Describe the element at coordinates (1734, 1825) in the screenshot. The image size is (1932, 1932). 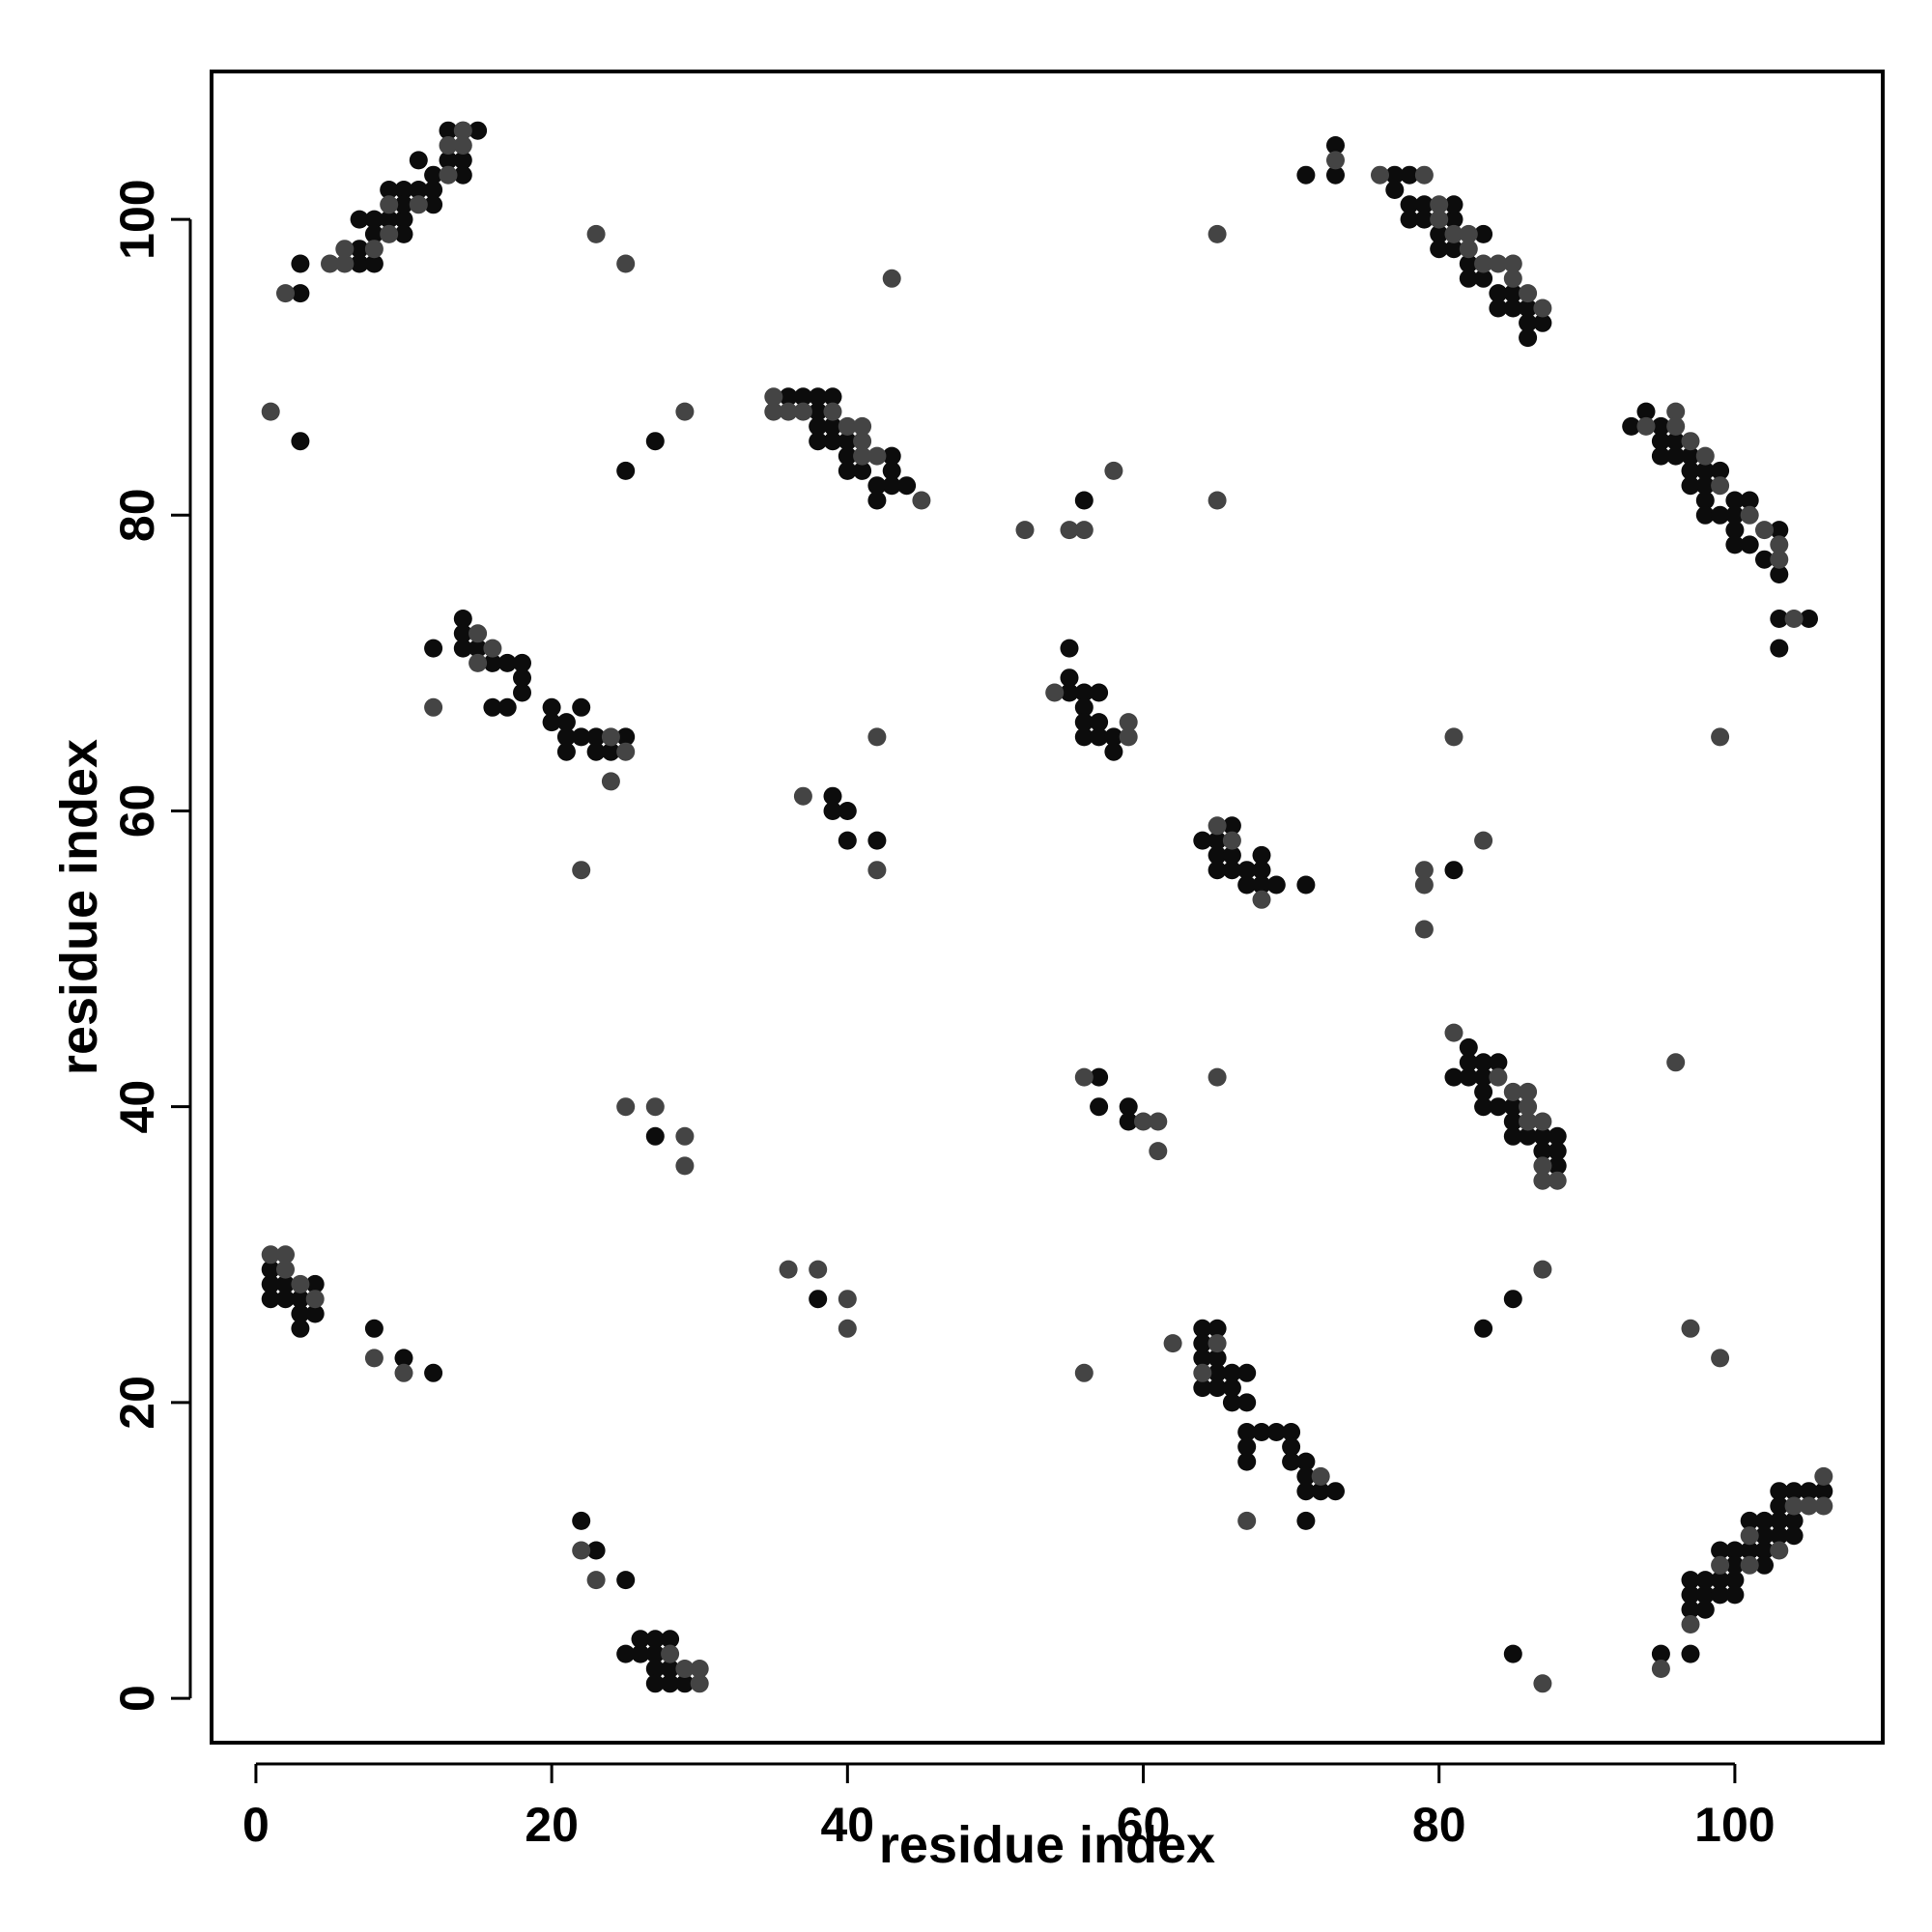
I see `x-tick-label: 100` at that location.